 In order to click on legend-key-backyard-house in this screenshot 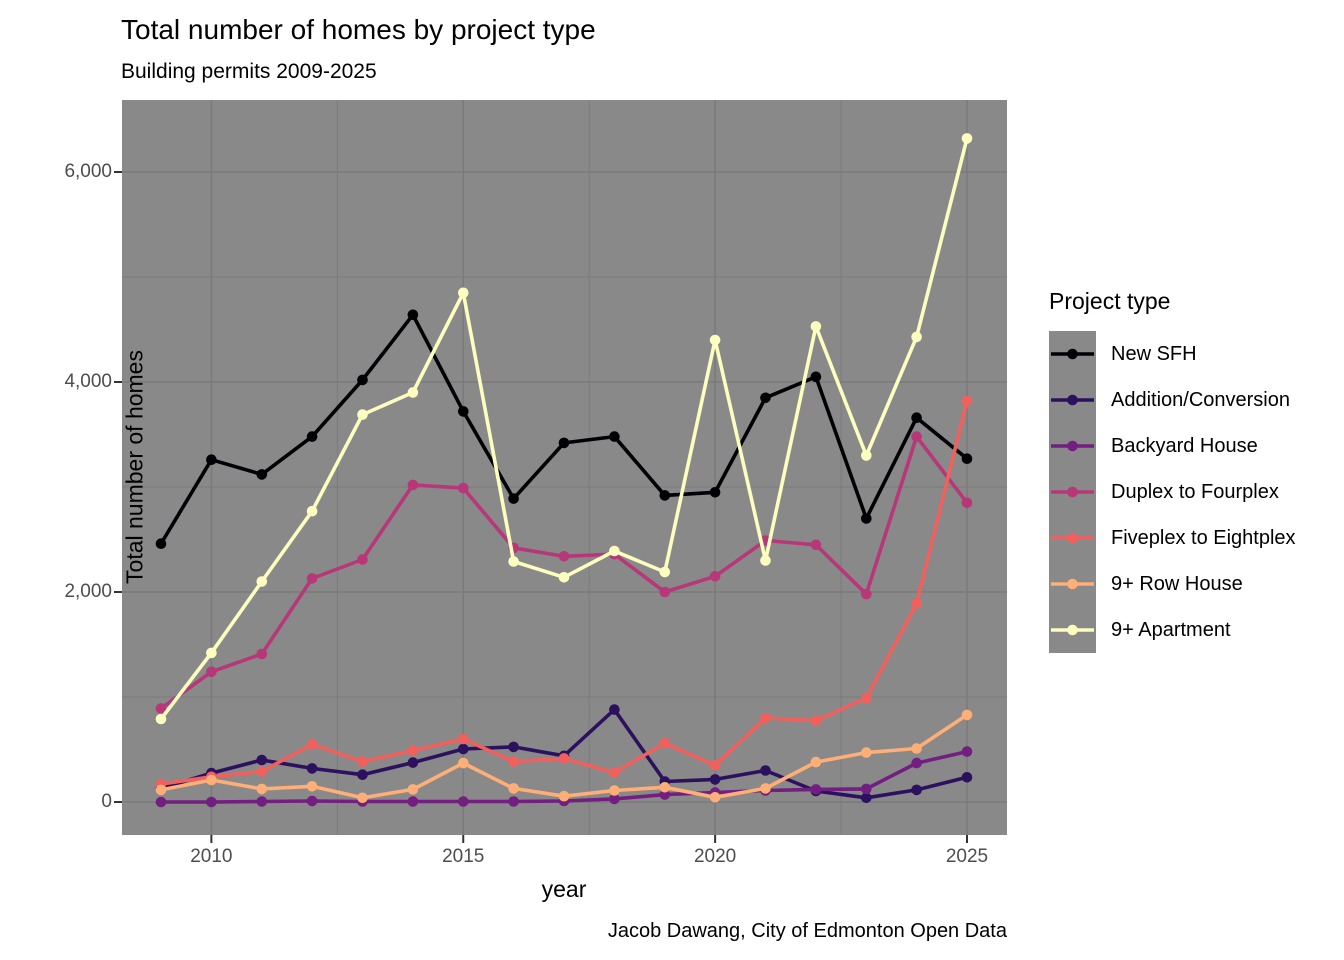, I will do `click(1072, 446)`.